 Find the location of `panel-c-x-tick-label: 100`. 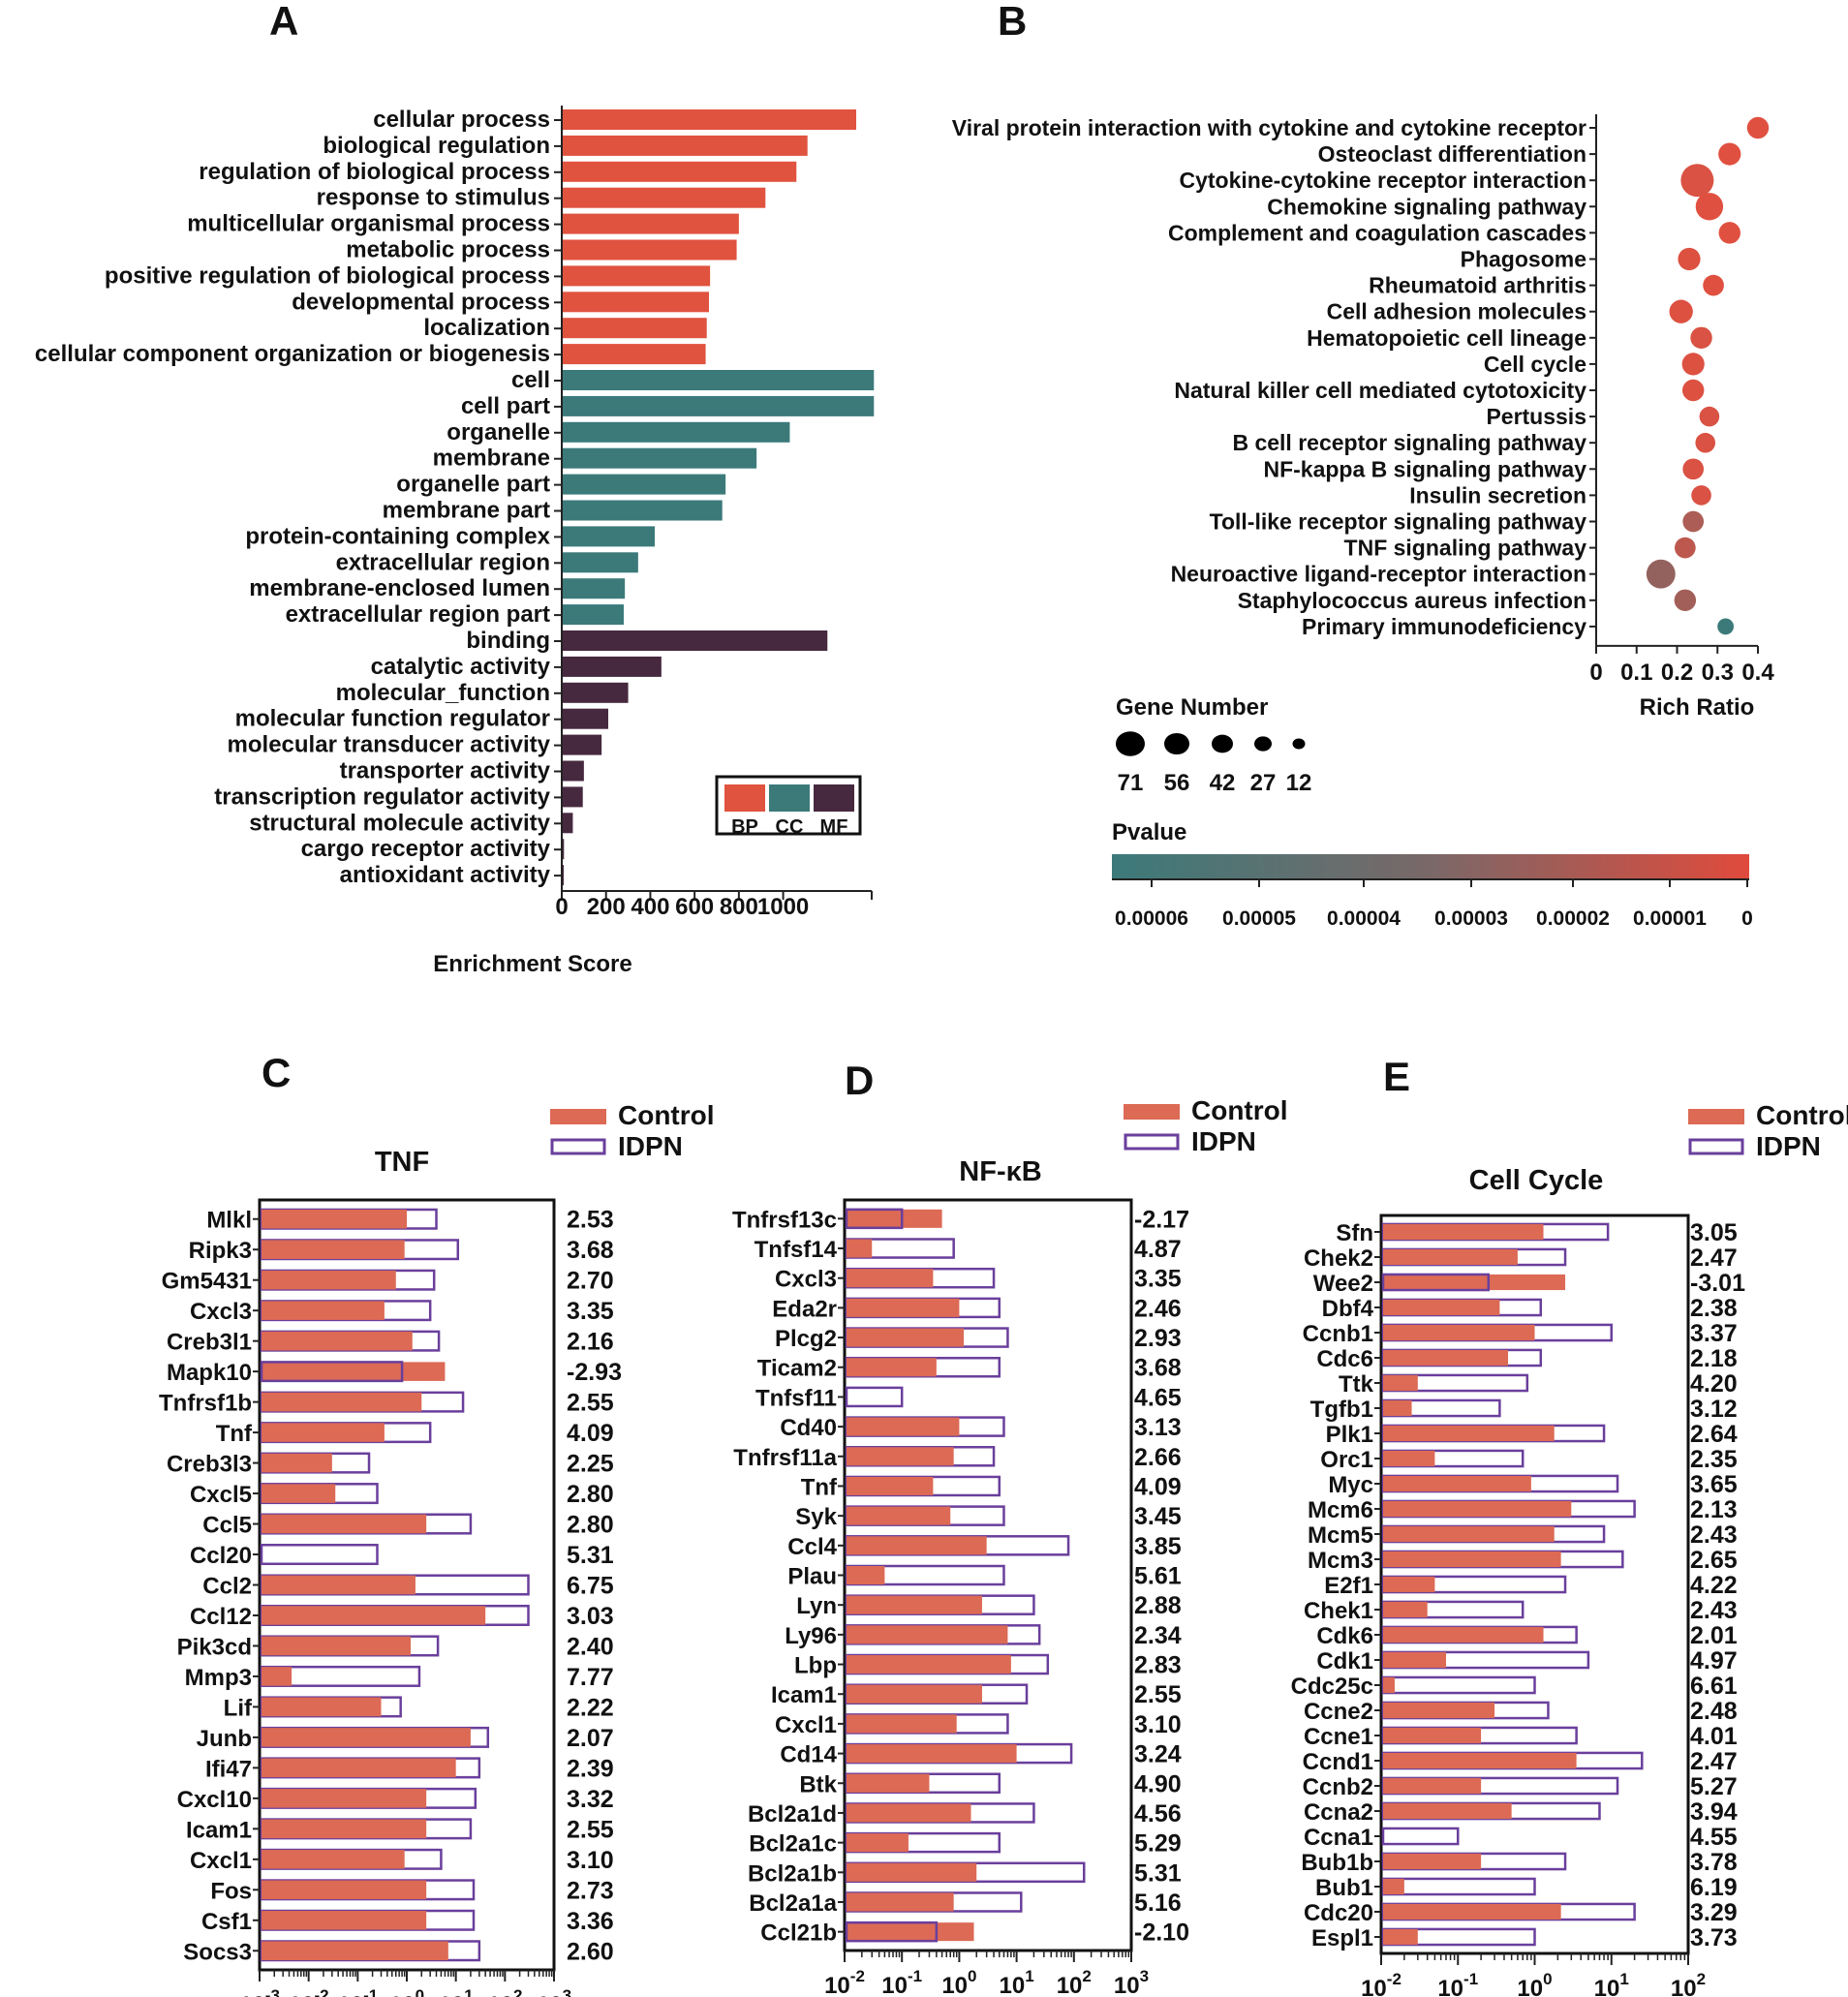

panel-c-x-tick-label: 100 is located at coordinates (406, 1992).